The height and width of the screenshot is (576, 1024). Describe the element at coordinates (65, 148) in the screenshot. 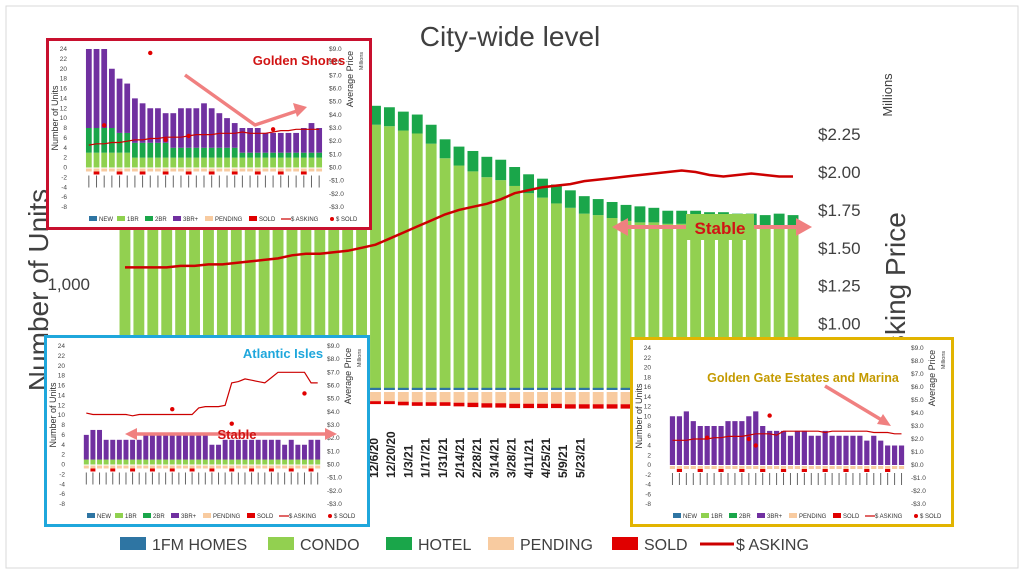

I see `inset-y-tick: 4` at that location.